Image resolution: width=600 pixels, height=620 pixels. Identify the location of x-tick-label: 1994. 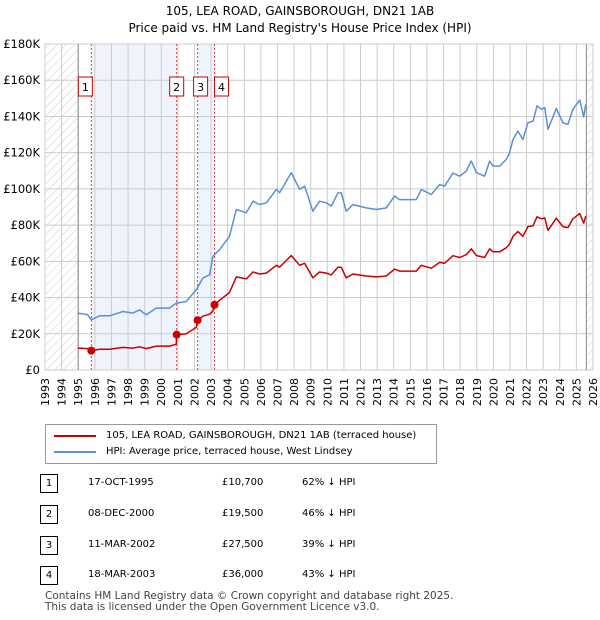
(62, 392).